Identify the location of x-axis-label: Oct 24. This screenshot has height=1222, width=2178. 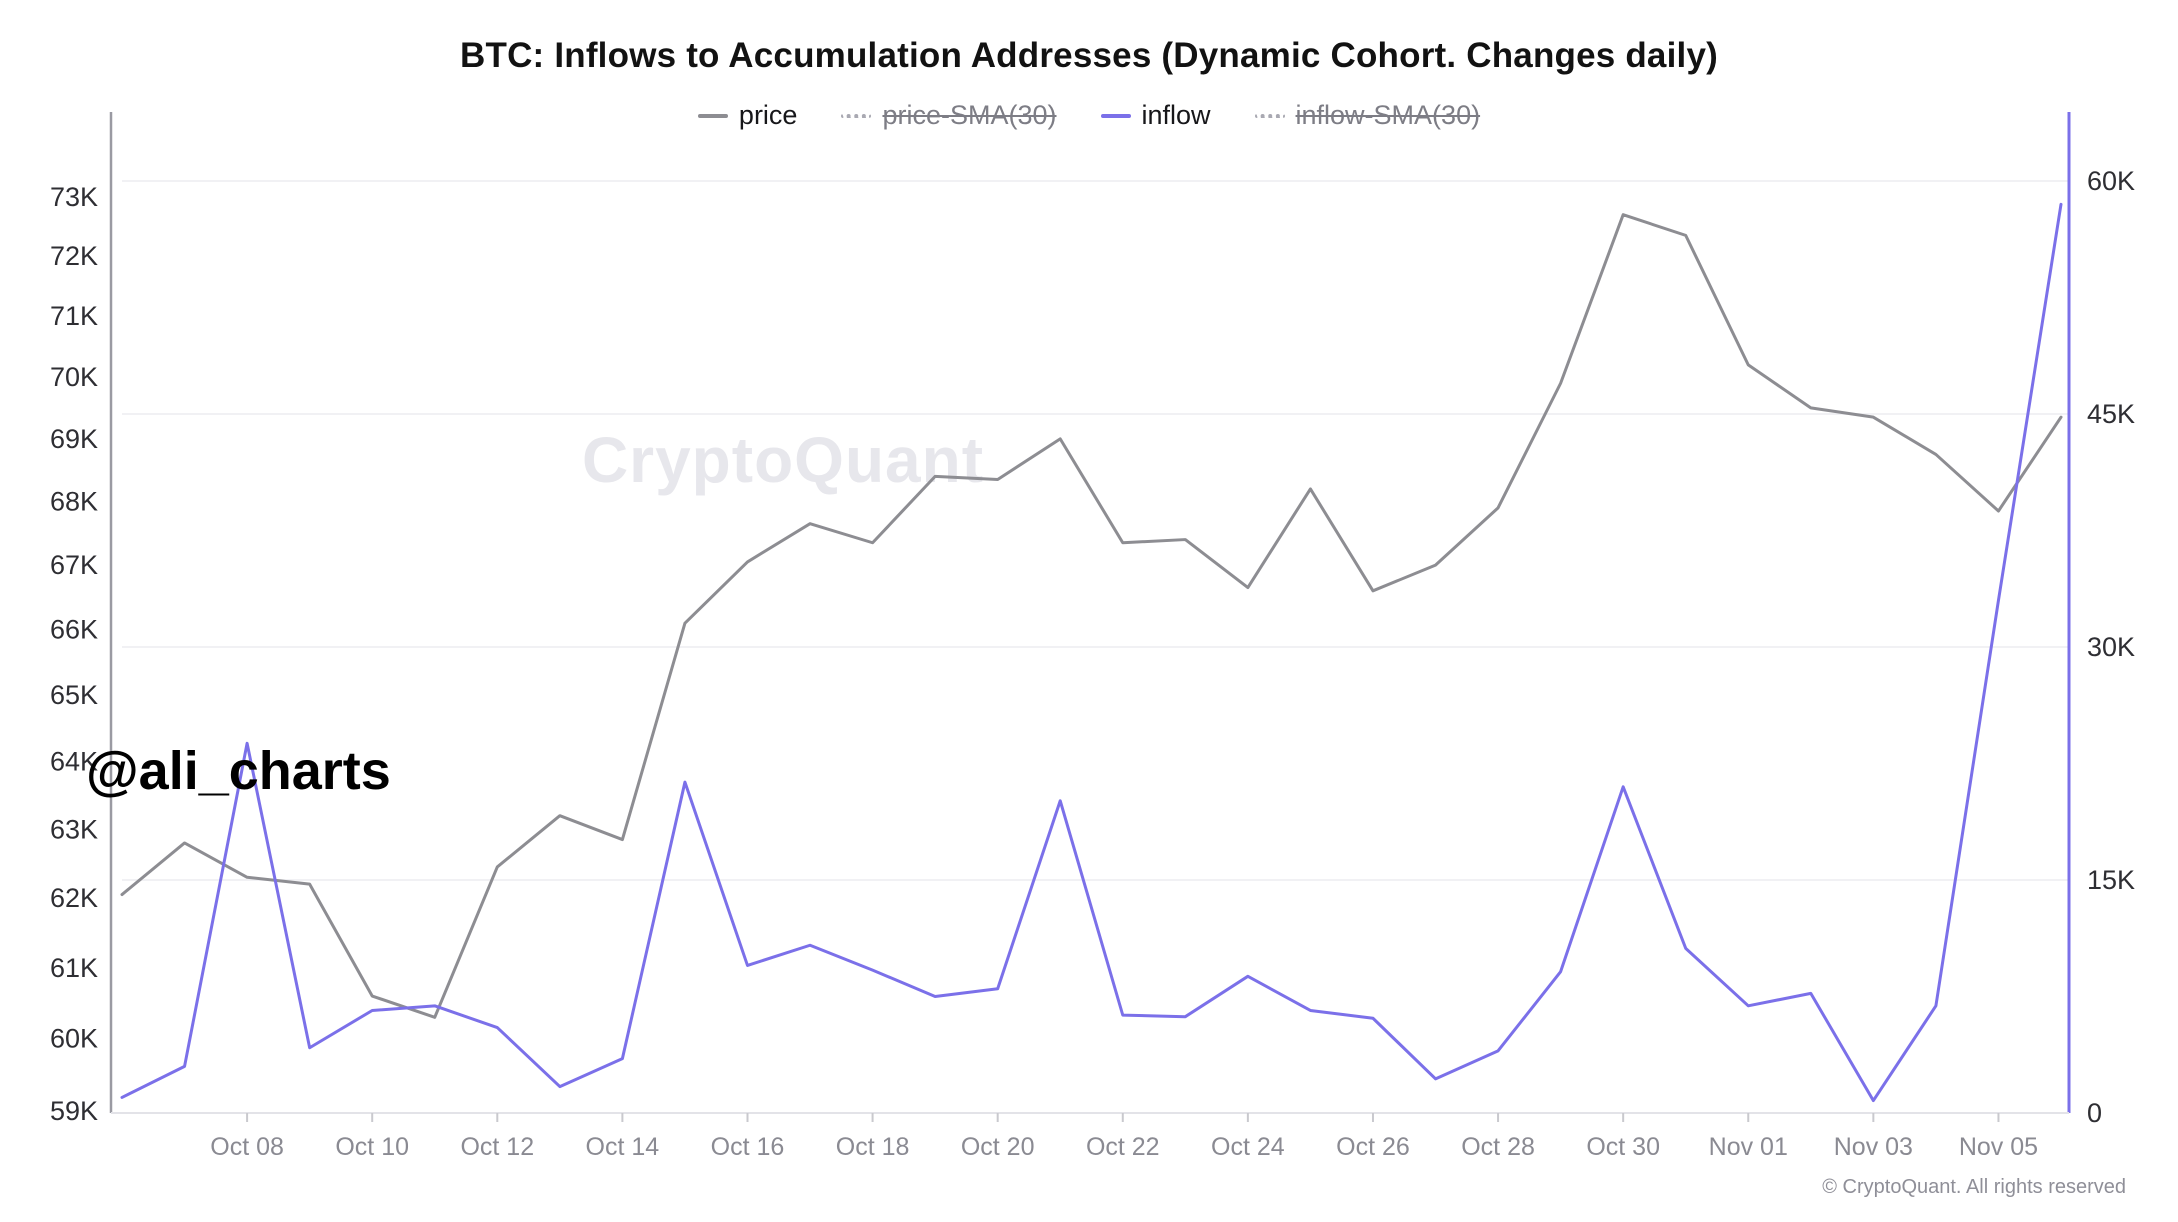
(1248, 1147).